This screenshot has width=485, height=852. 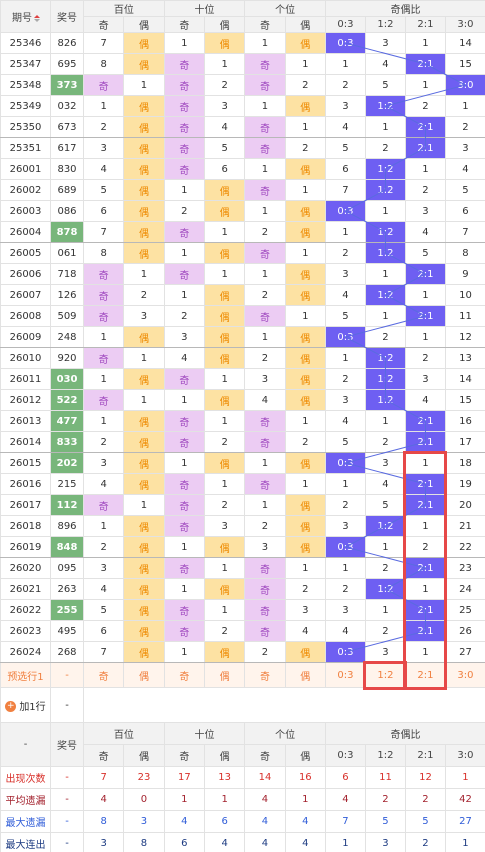 What do you see at coordinates (305, 777) in the screenshot?
I see `stats-value: 16` at bounding box center [305, 777].